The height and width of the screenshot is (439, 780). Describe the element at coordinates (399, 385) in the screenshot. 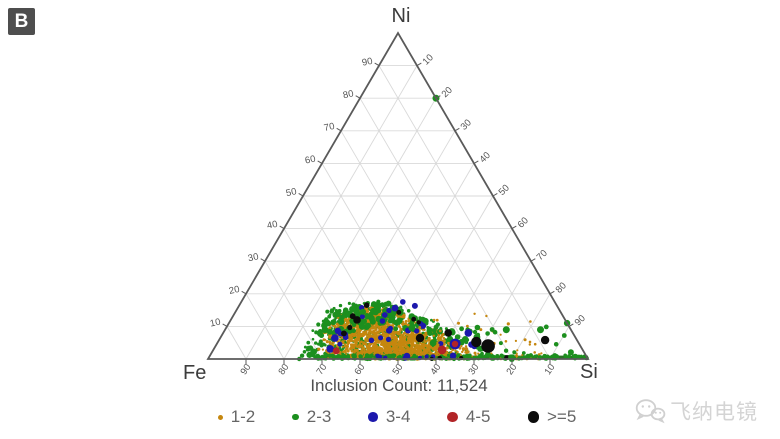

I see `inclusion-count-text: Inclusion Count: 11,524` at that location.